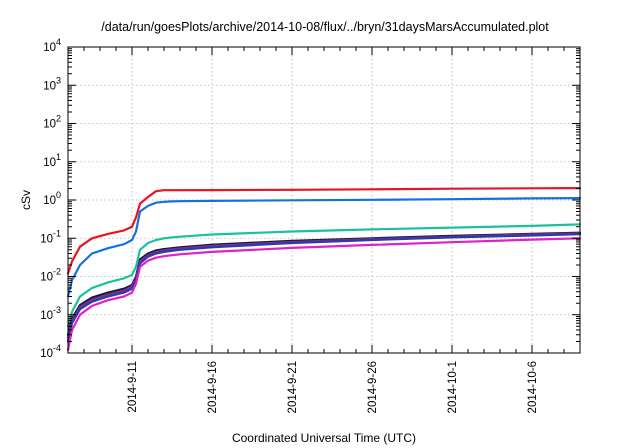 The width and height of the screenshot is (640, 448). I want to click on y-tick-label: 10³, so click(52, 83).